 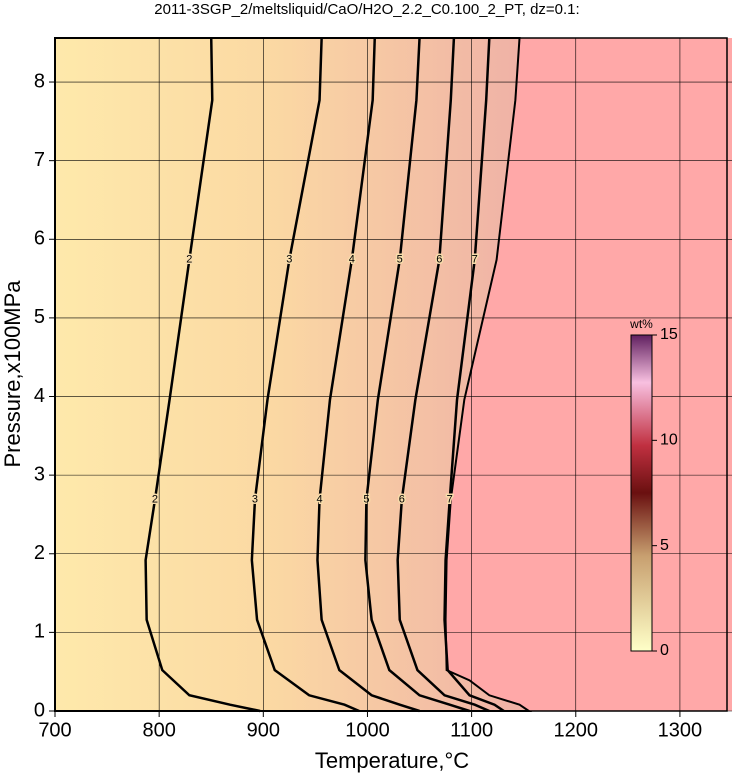 I want to click on colorbar, so click(x=641, y=493).